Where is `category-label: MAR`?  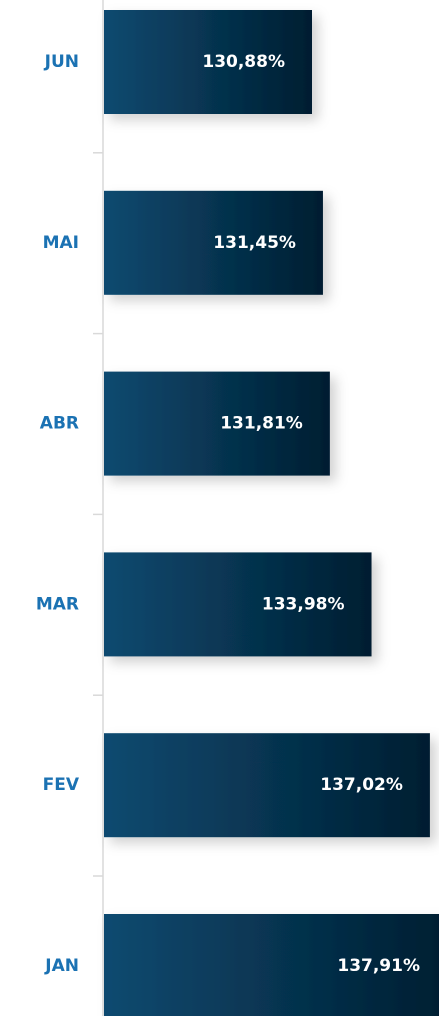
category-label: MAR is located at coordinates (57, 604).